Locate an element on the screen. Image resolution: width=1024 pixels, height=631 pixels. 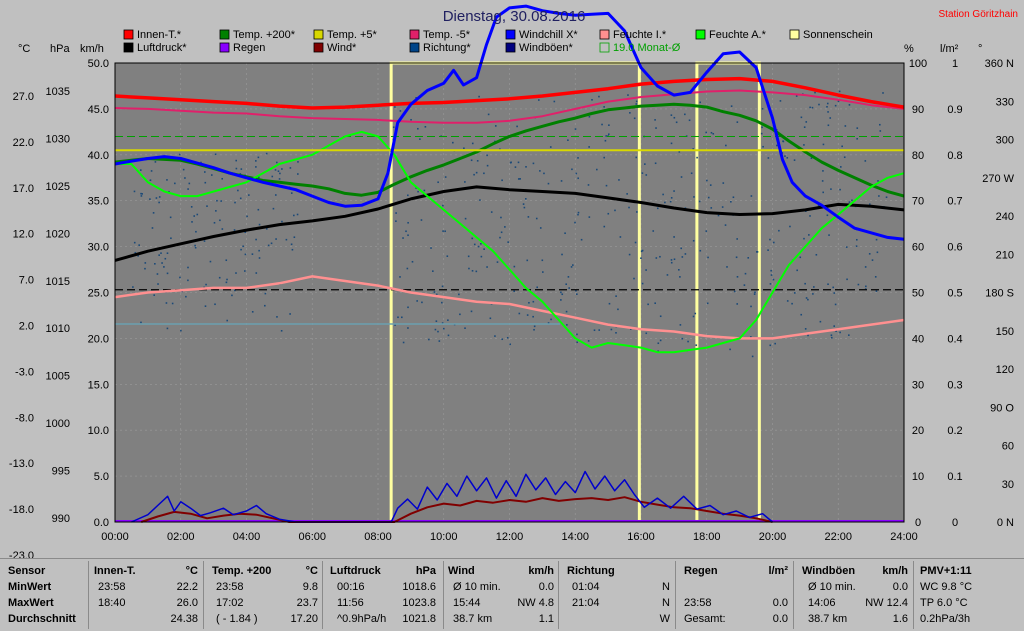
legend-label: Feuchte A.* is located at coordinates (738, 35).